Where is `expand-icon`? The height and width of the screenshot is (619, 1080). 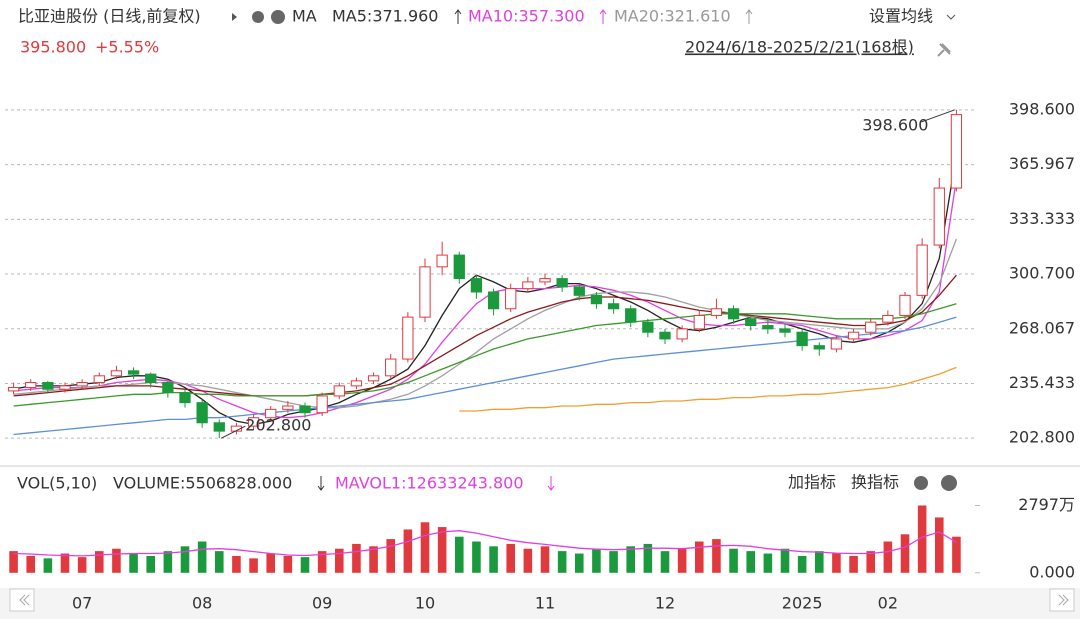 expand-icon is located at coordinates (234, 17).